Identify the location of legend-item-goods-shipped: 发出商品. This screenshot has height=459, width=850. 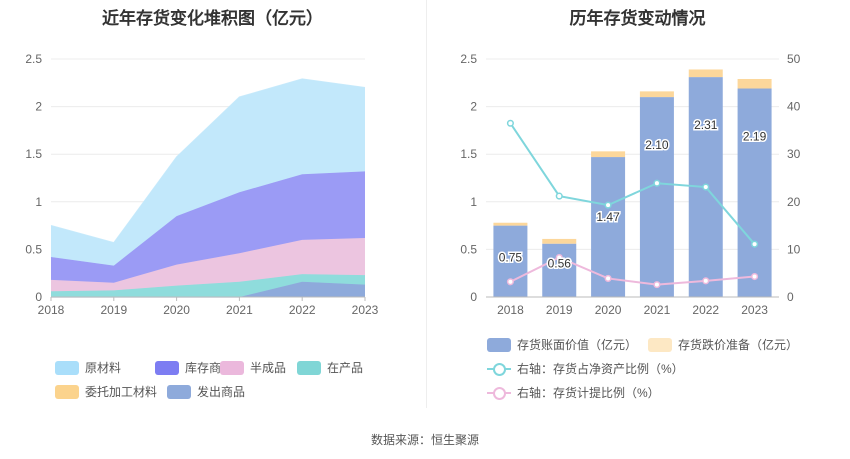
(206, 391).